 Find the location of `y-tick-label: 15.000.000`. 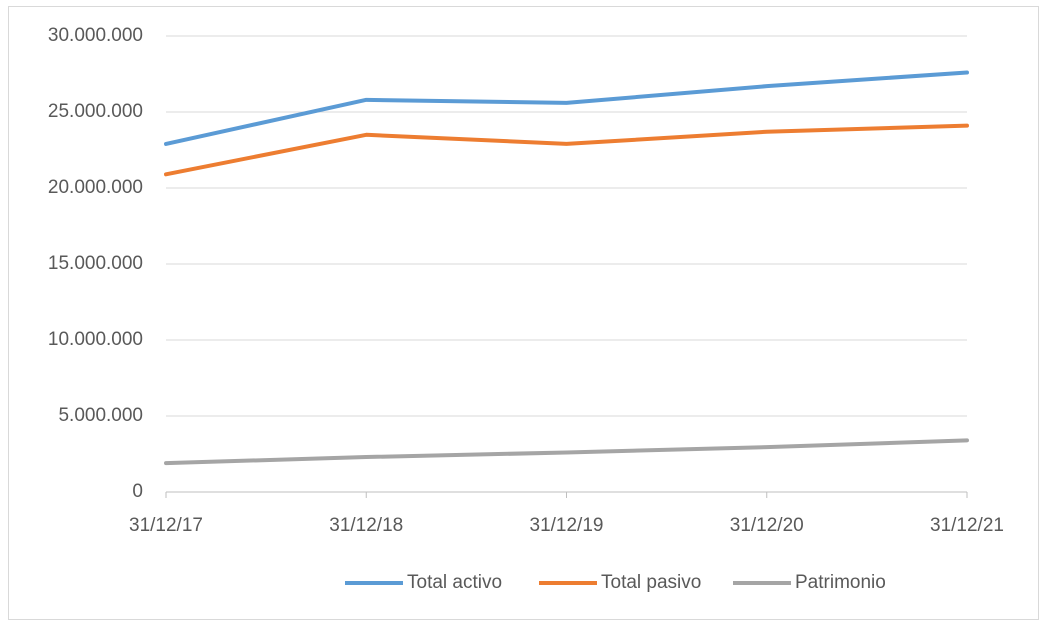

y-tick-label: 15.000.000 is located at coordinates (95, 263).